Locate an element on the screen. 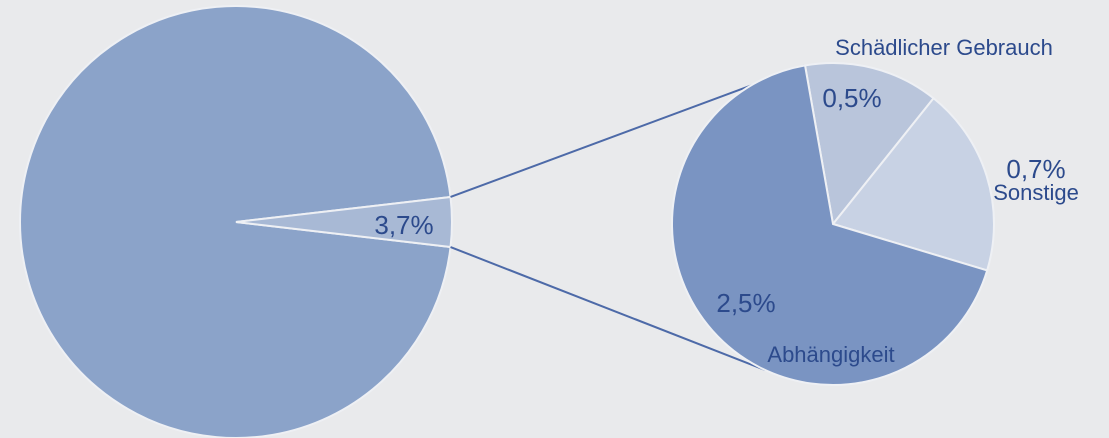 The width and height of the screenshot is (1109, 438). main-slice-value-label: 3,7% is located at coordinates (403, 225).